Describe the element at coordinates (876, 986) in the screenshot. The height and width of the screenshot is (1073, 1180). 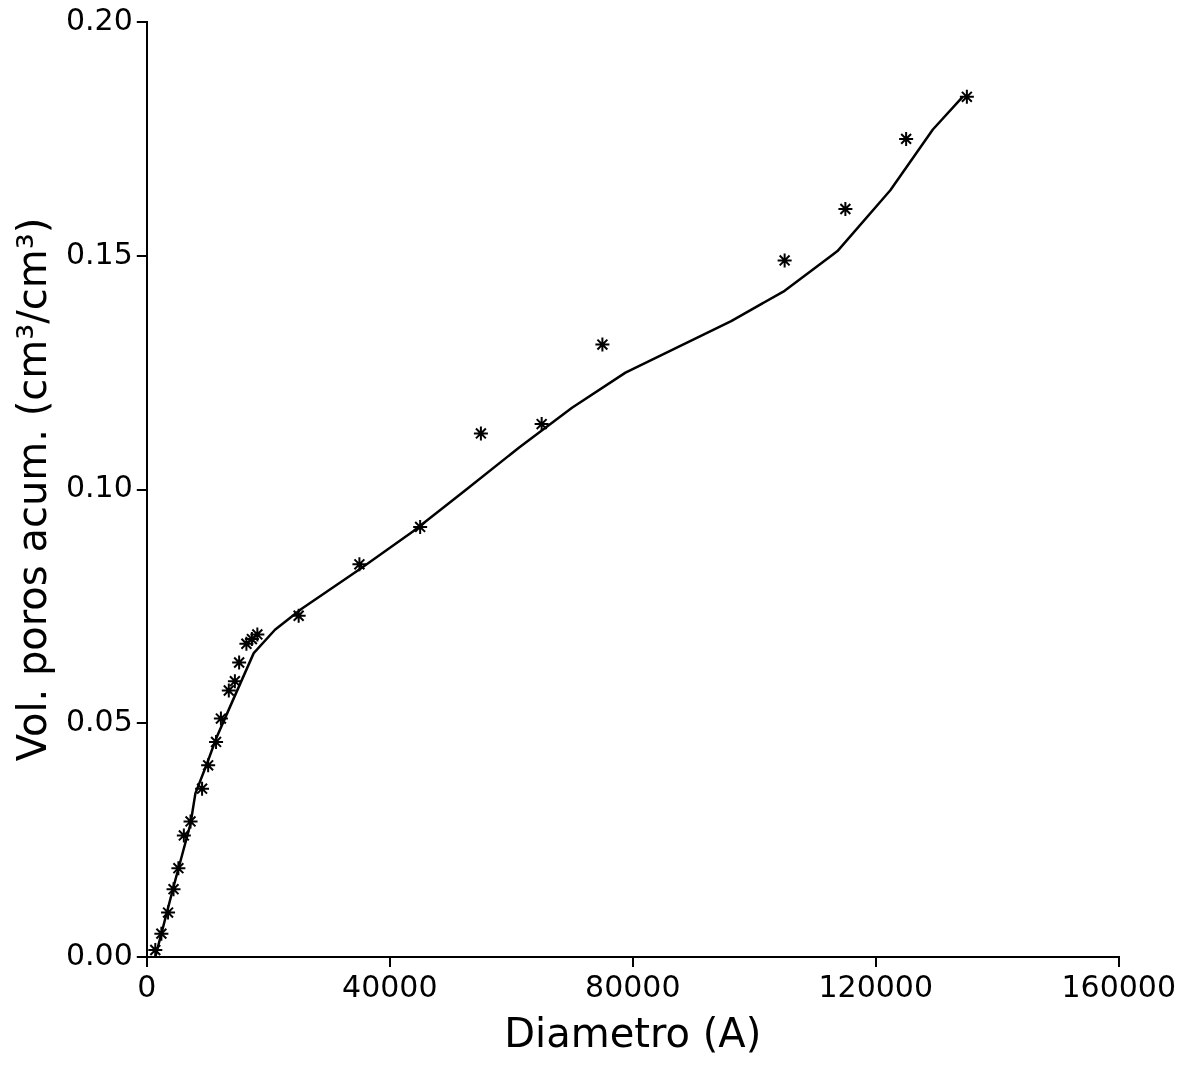
I see `x-tick-label: 120000` at that location.